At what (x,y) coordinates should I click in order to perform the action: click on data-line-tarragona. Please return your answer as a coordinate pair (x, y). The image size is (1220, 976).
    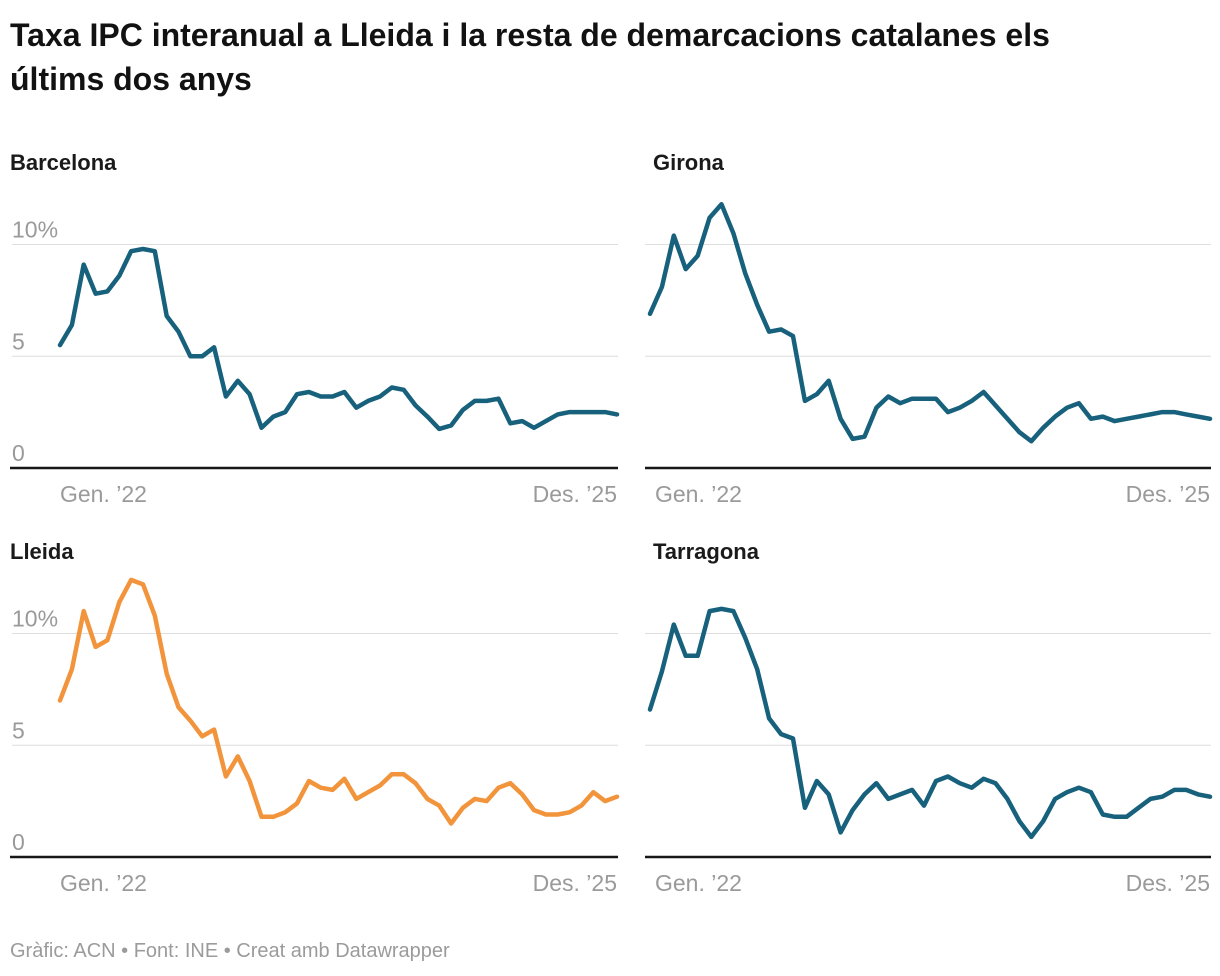
    Looking at the image, I should click on (930, 723).